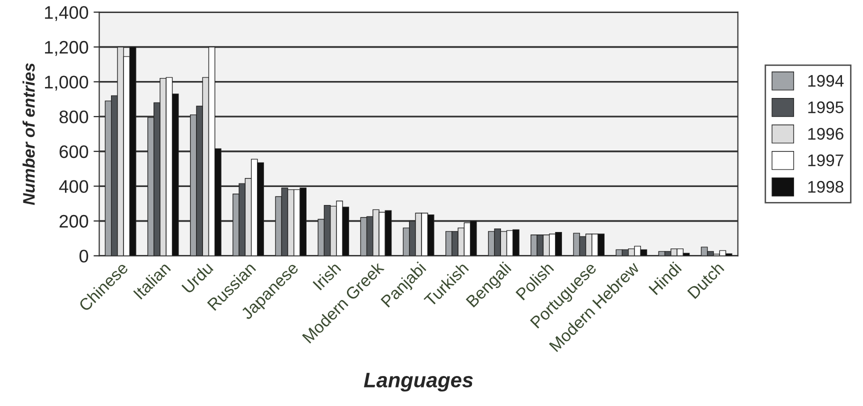 The image size is (863, 406). Describe the element at coordinates (73, 186) in the screenshot. I see `y-tick-label: 400` at that location.